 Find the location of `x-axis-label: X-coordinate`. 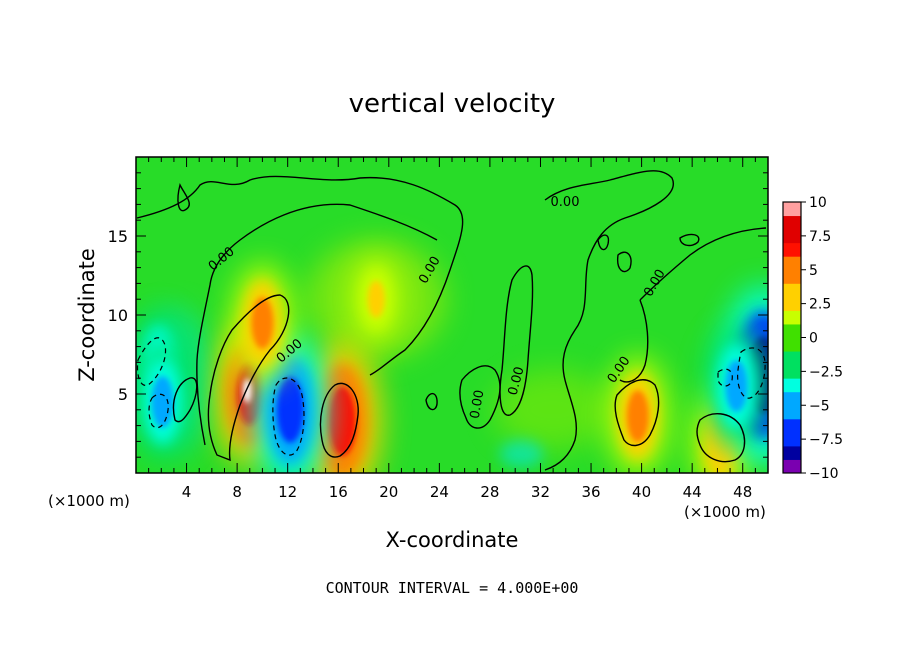

x-axis-label: X-coordinate is located at coordinates (452, 540).